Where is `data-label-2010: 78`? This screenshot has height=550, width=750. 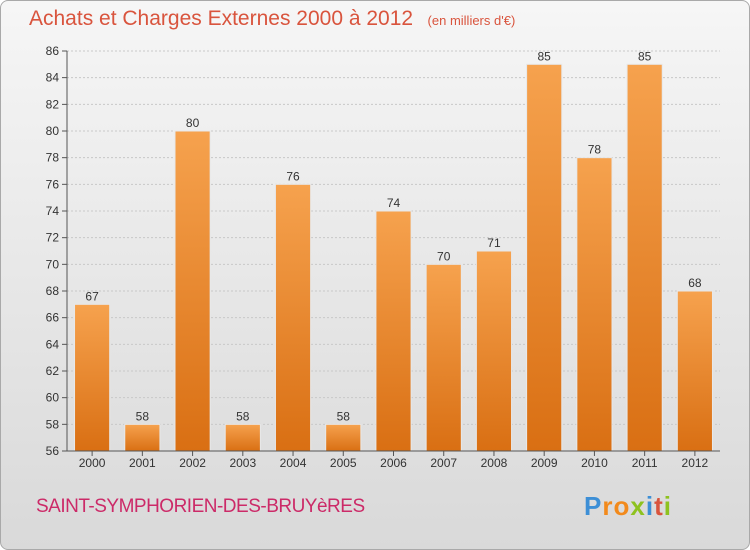 data-label-2010: 78 is located at coordinates (595, 150).